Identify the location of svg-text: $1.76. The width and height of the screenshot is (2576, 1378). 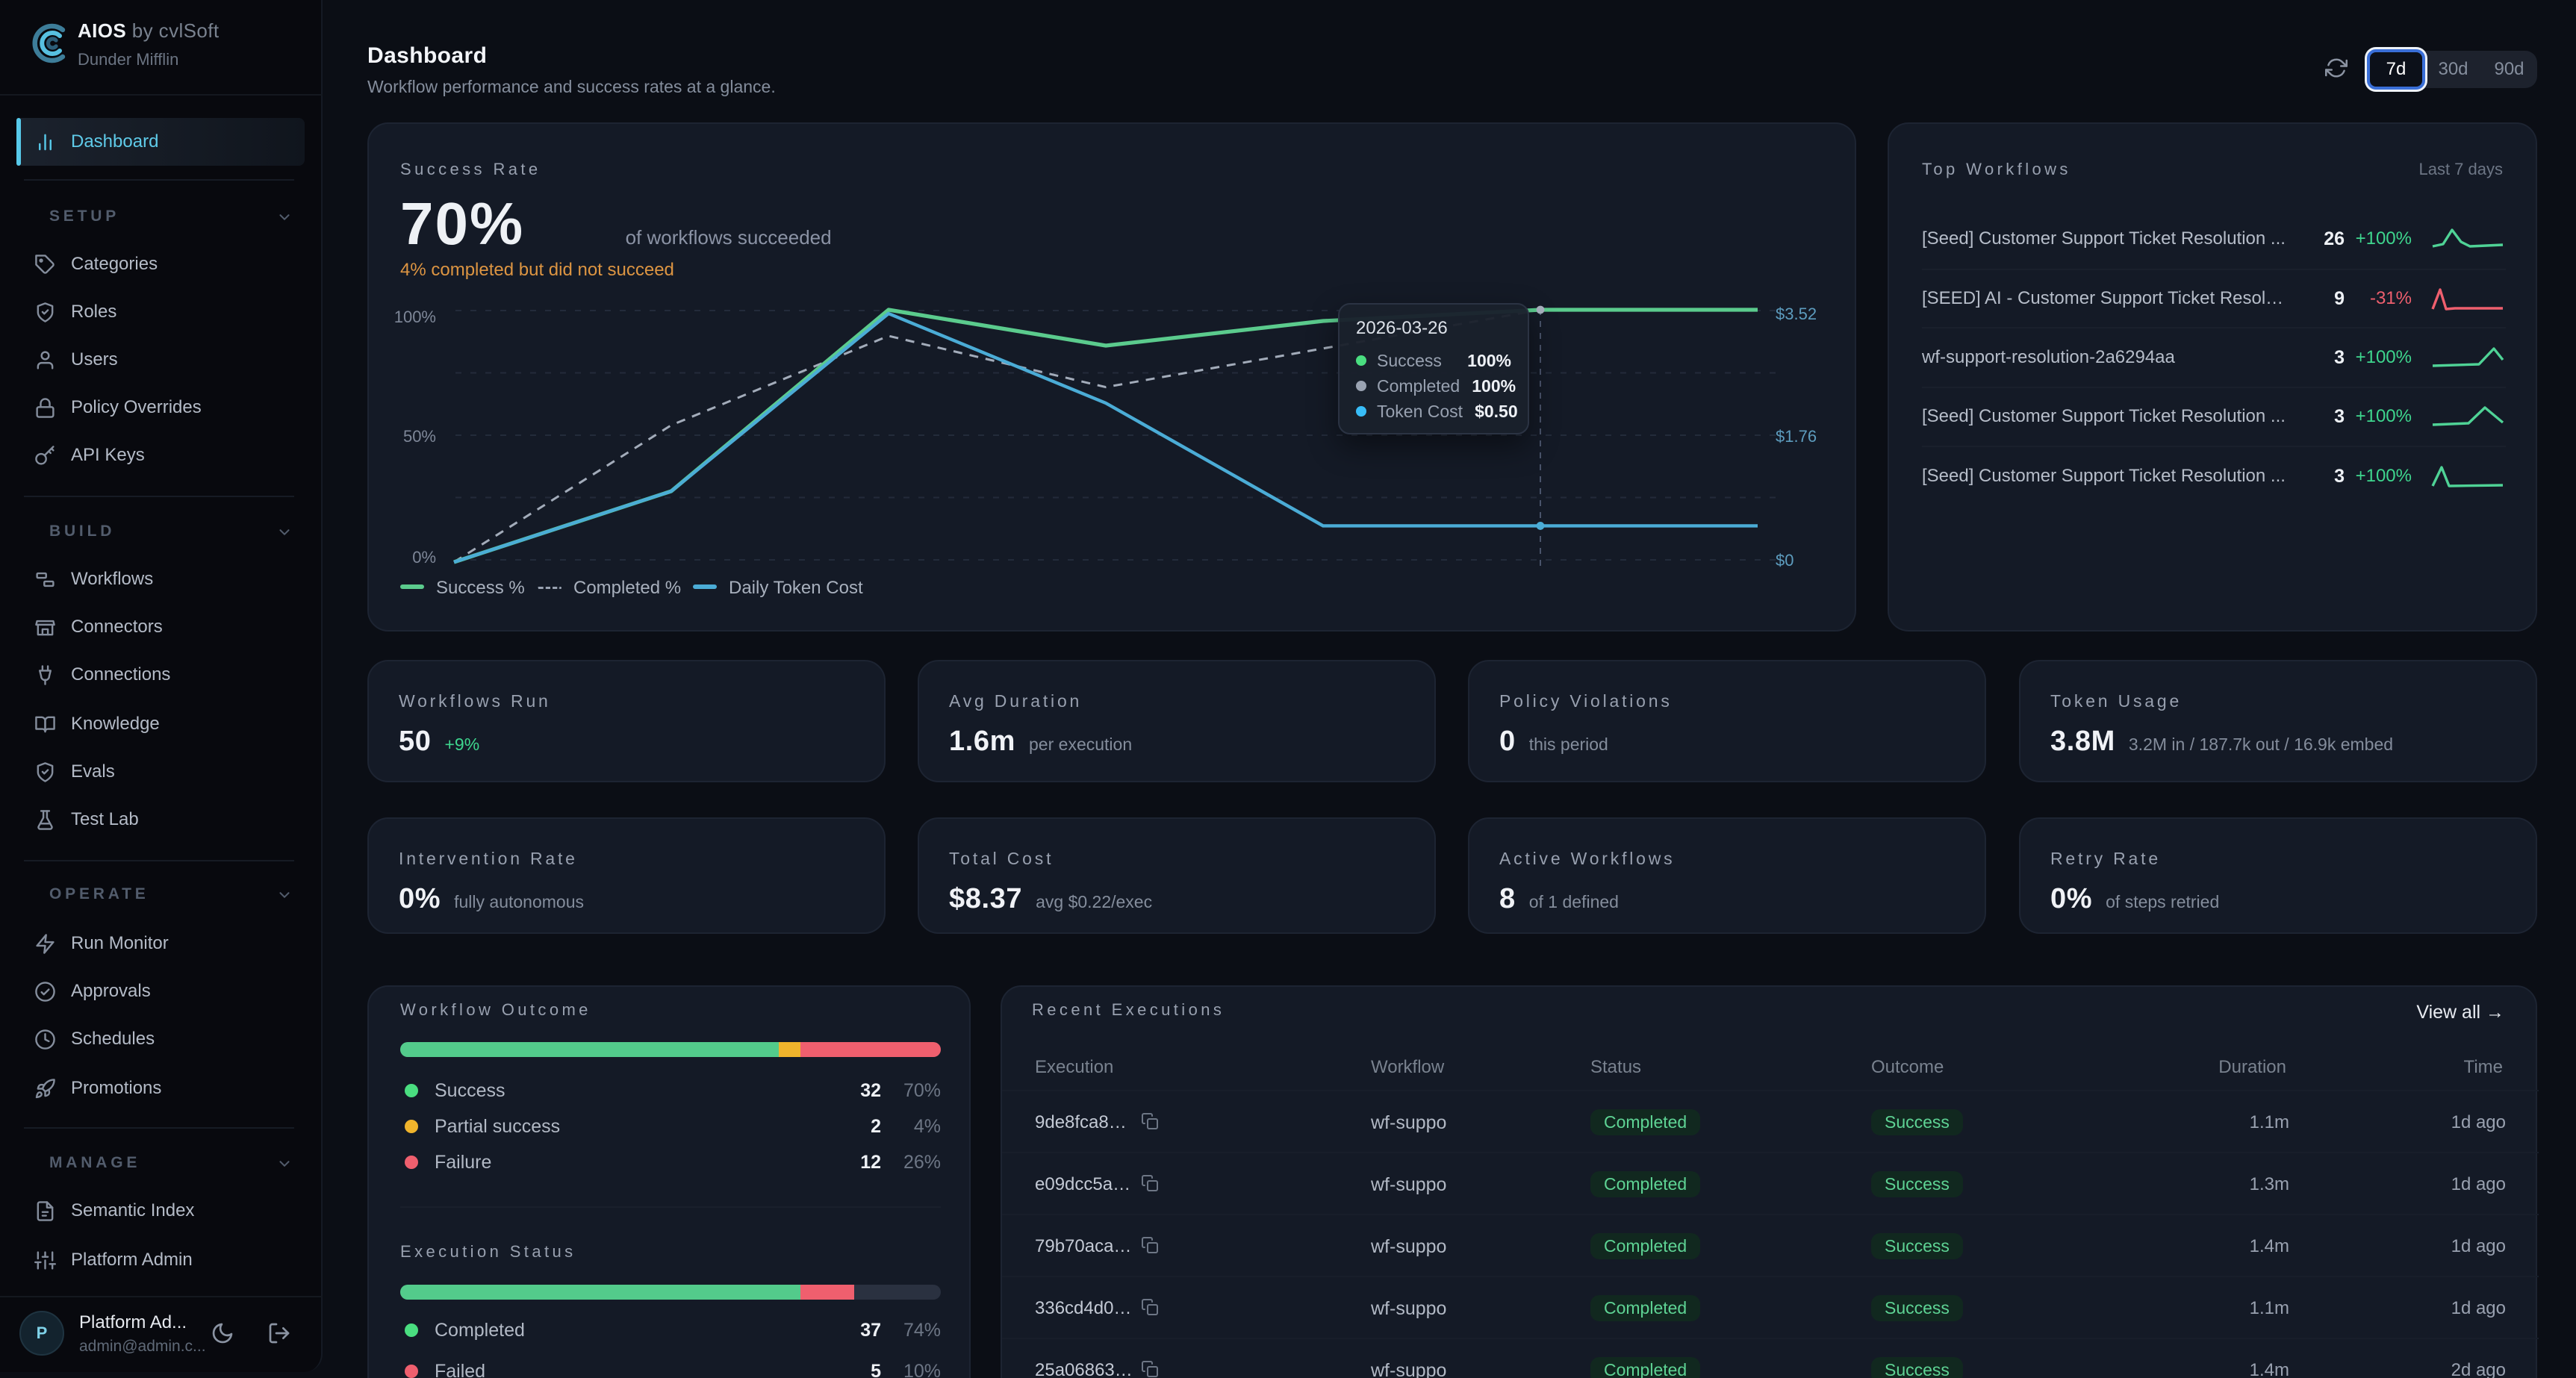
(1796, 436).